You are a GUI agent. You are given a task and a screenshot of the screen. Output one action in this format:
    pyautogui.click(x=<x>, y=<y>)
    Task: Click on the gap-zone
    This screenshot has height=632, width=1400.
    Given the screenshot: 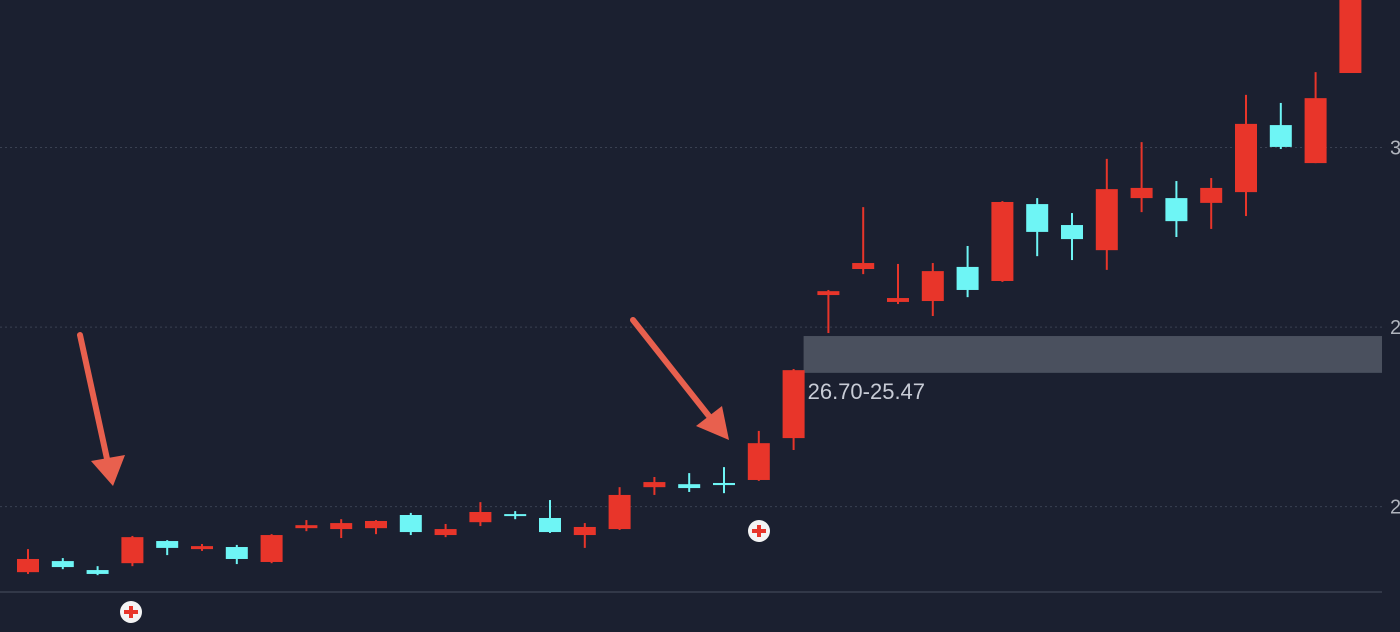 What is the action you would take?
    pyautogui.click(x=1092, y=354)
    